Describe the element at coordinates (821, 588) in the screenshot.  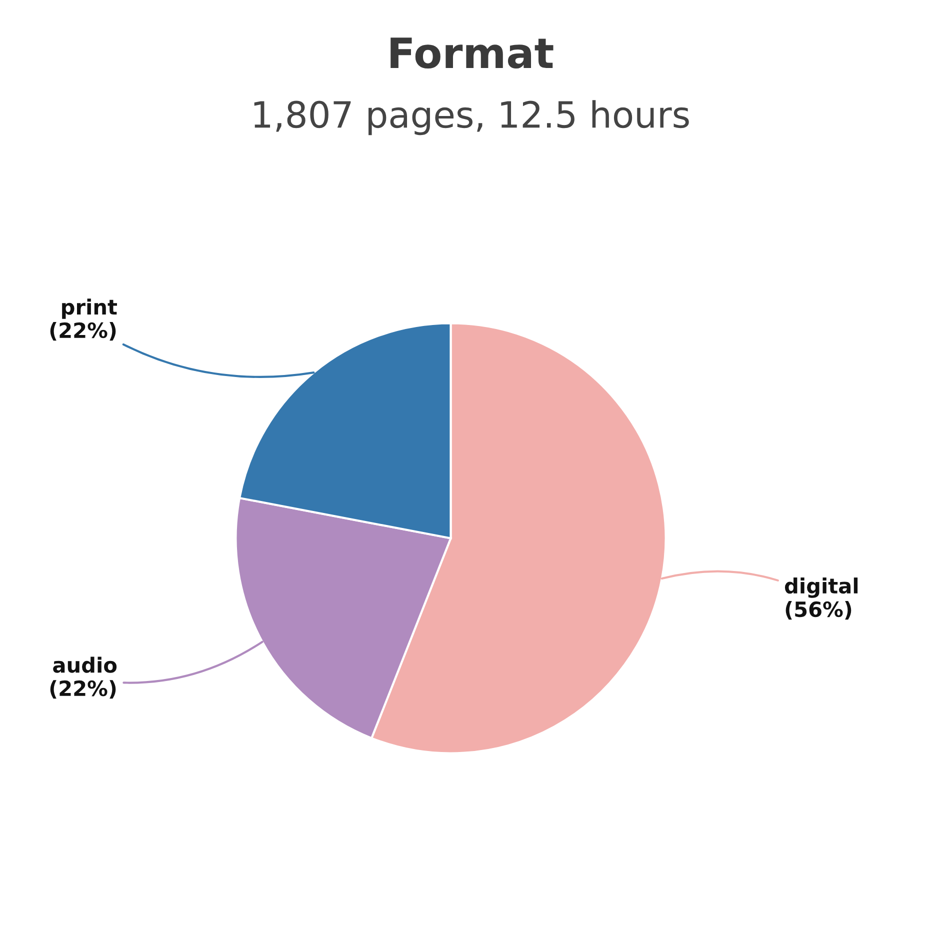
I see `slice-label: digital` at that location.